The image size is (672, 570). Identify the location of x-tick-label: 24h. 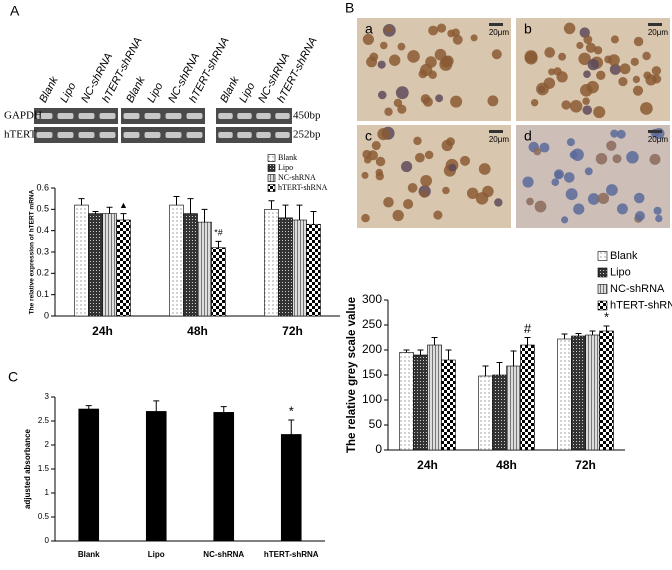
(102, 331).